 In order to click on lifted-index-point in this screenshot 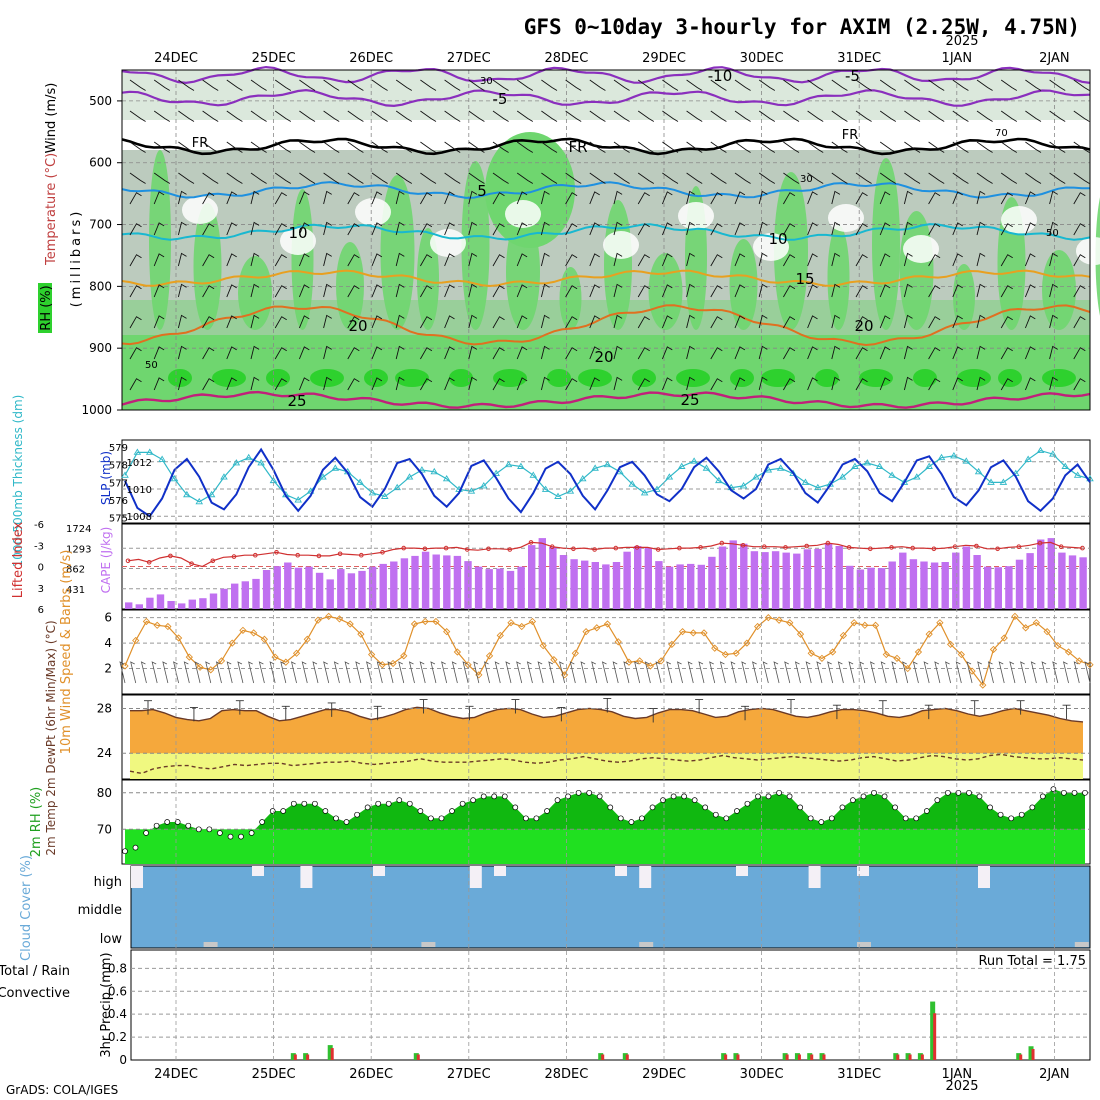, I will do `click(404, 548)`.